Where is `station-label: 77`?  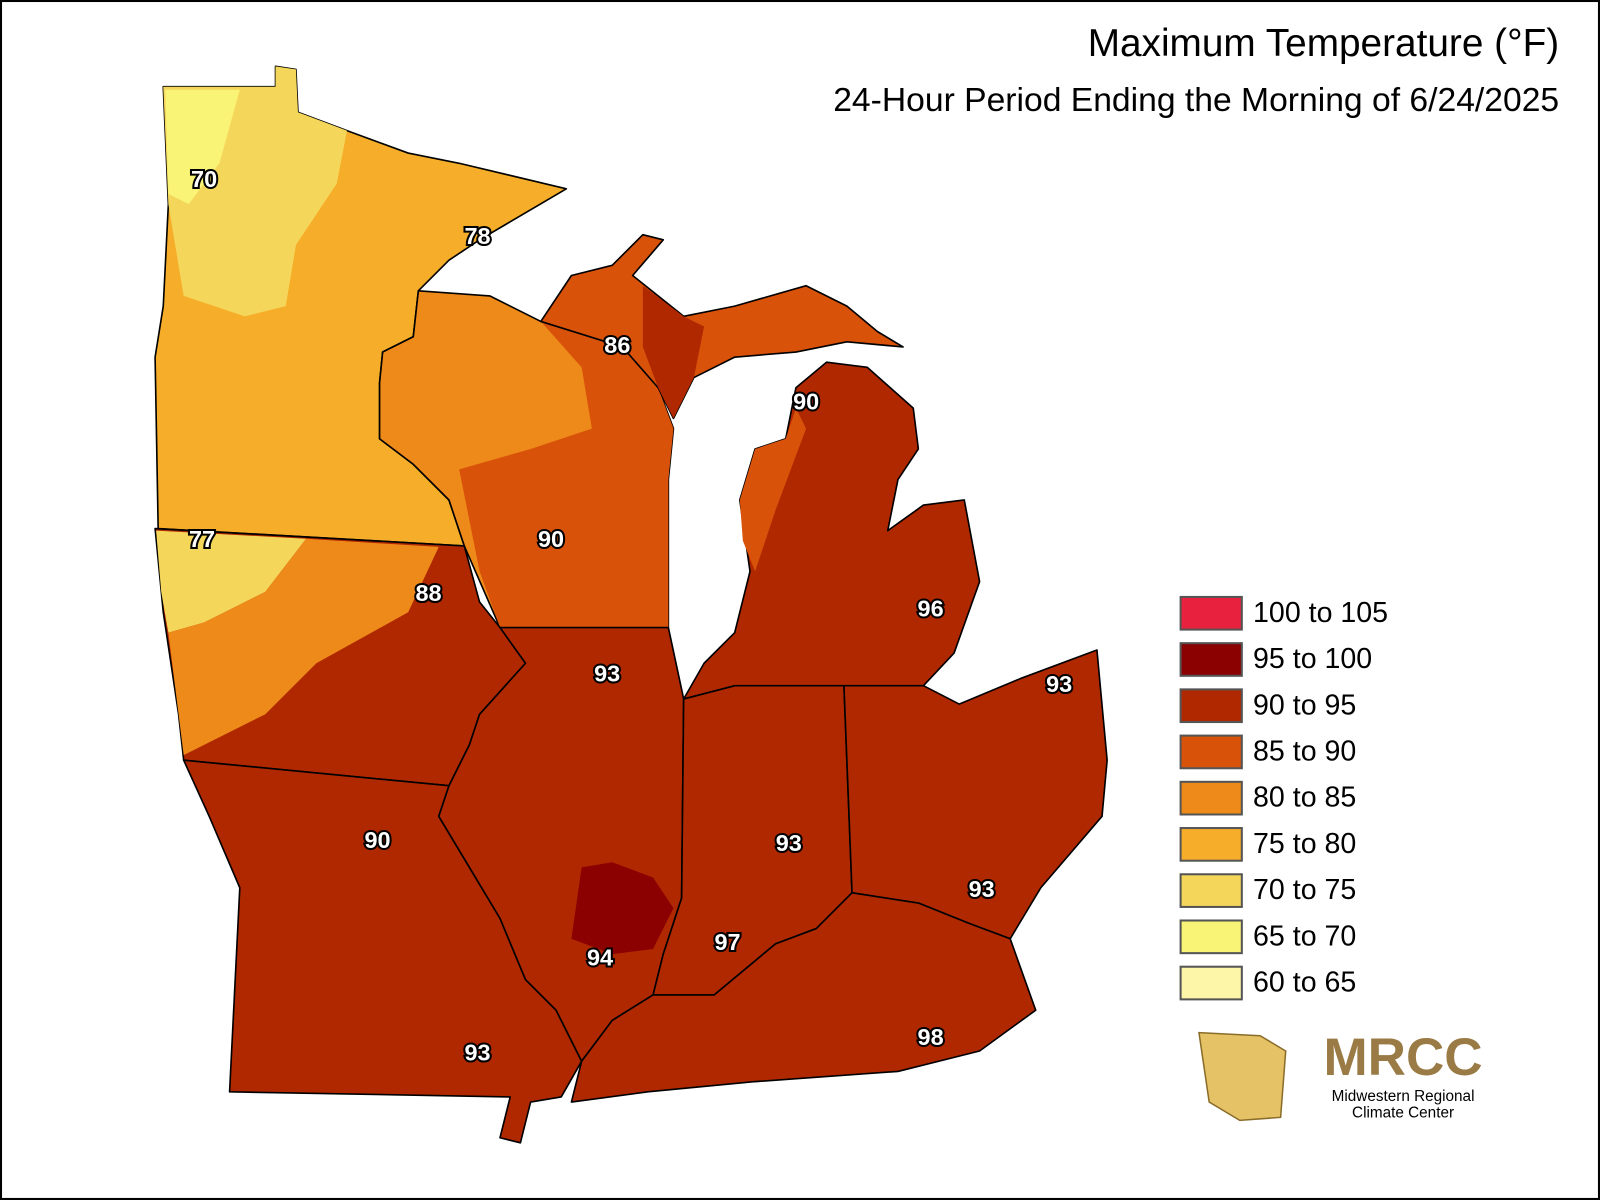 station-label: 77 is located at coordinates (202, 539).